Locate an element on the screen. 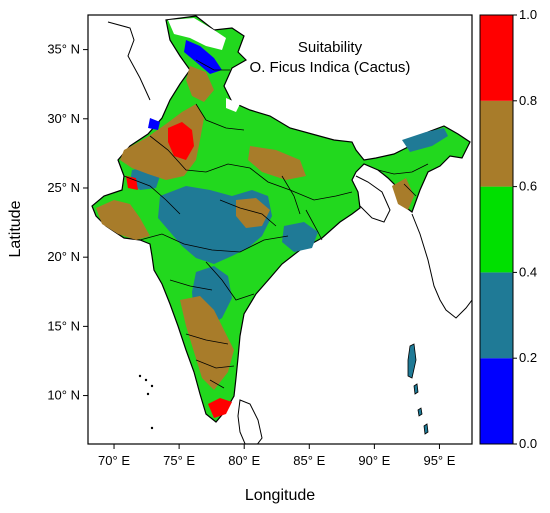  neighbour-border is located at coordinates (129, 61).